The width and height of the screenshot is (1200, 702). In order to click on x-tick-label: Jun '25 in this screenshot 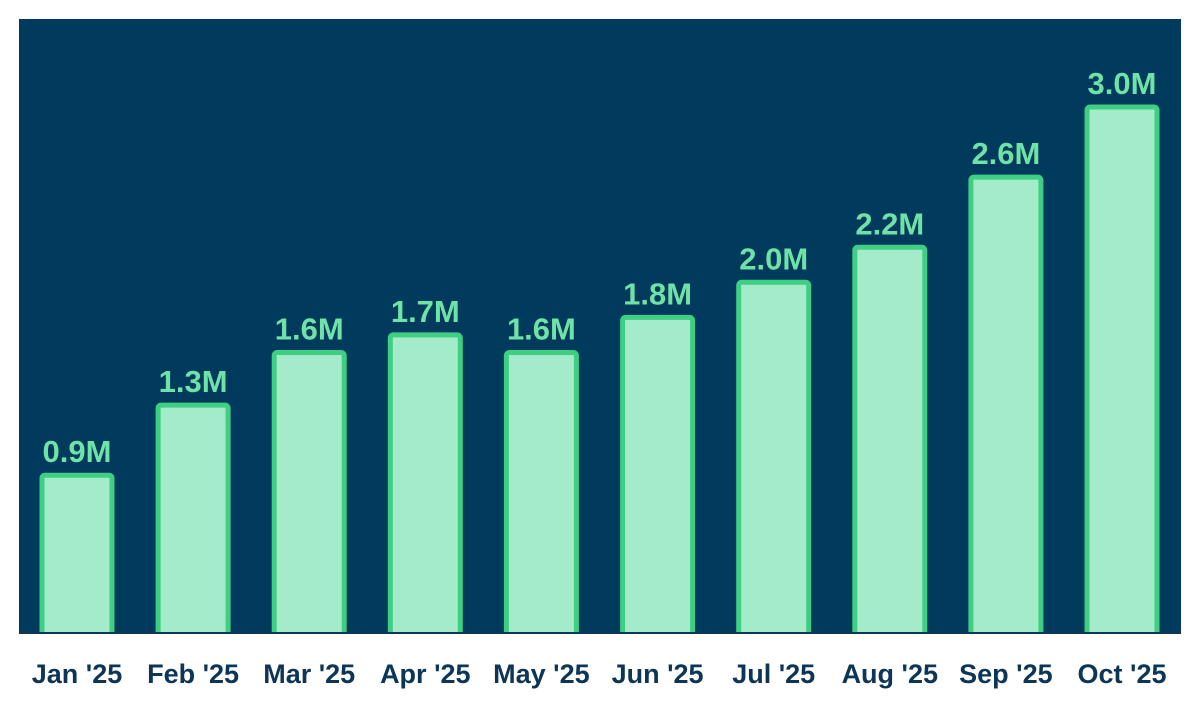, I will do `click(658, 674)`.